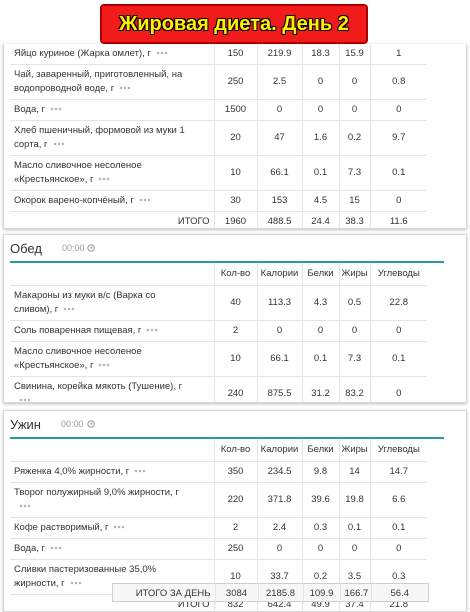 This screenshot has height=612, width=470. I want to click on nutrient-value: 47, so click(279, 138).